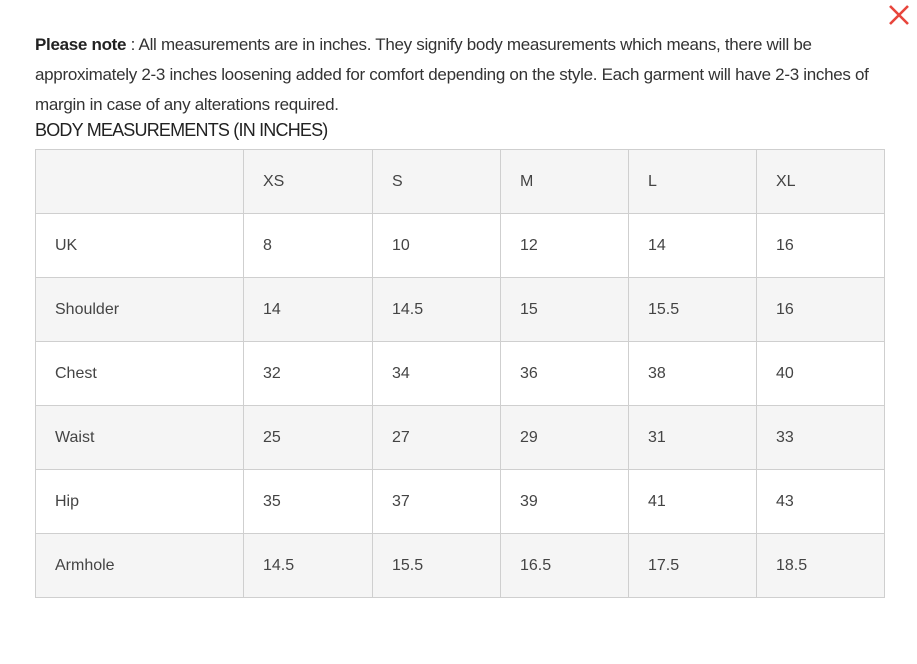 The image size is (917, 664). What do you see at coordinates (692, 181) in the screenshot?
I see `header-cell: L` at bounding box center [692, 181].